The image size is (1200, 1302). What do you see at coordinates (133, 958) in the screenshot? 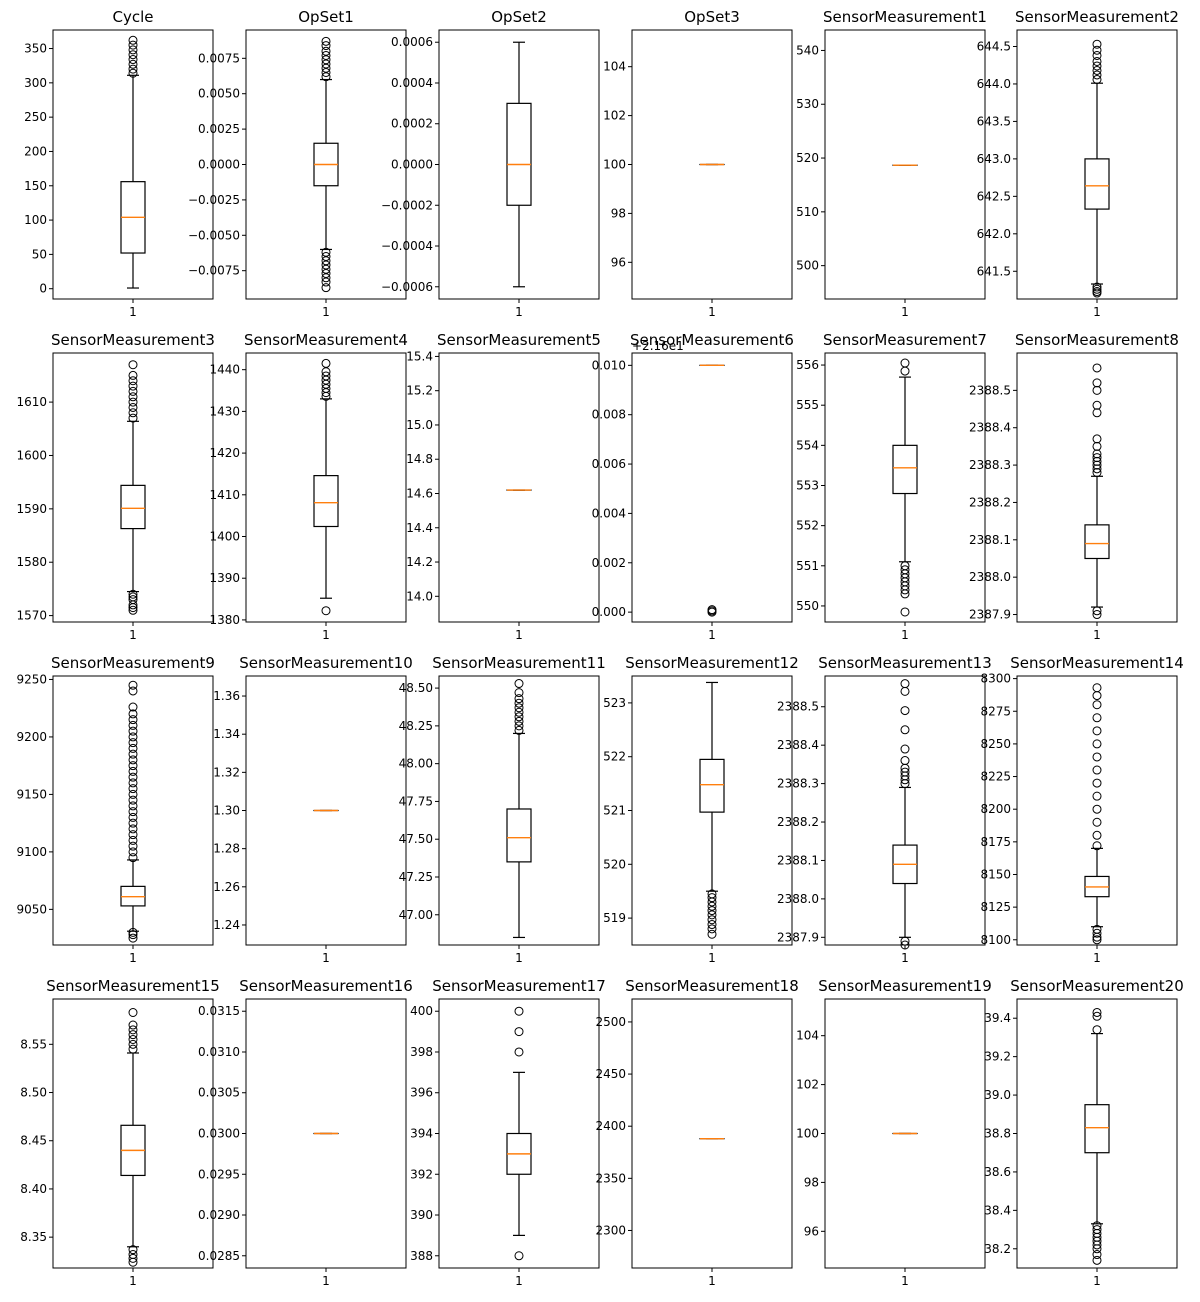
I see `chart-13-xtick-label: 1` at bounding box center [133, 958].